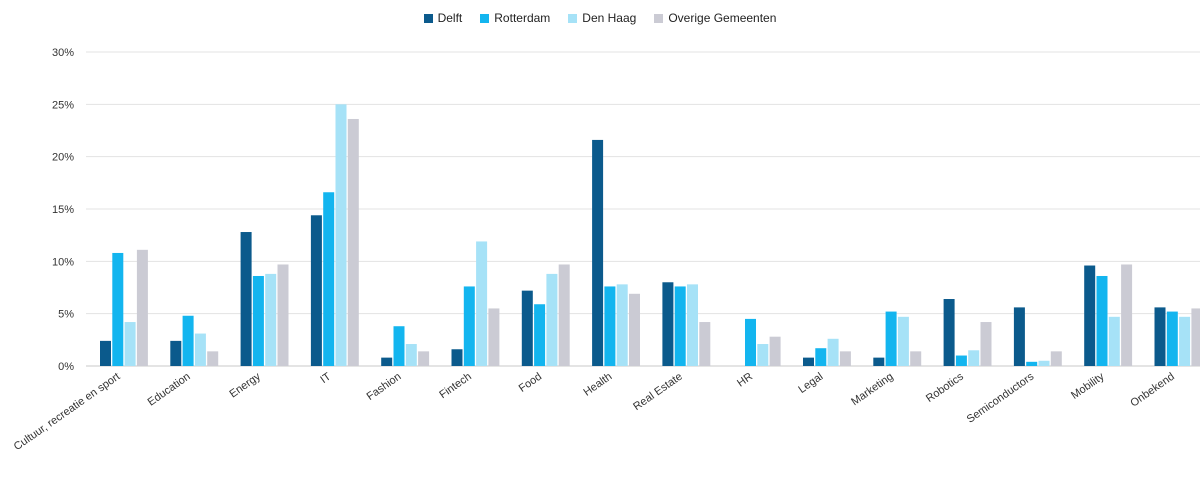 The width and height of the screenshot is (1200, 493). Describe the element at coordinates (450, 18) in the screenshot. I see `legend-label: Delft` at that location.